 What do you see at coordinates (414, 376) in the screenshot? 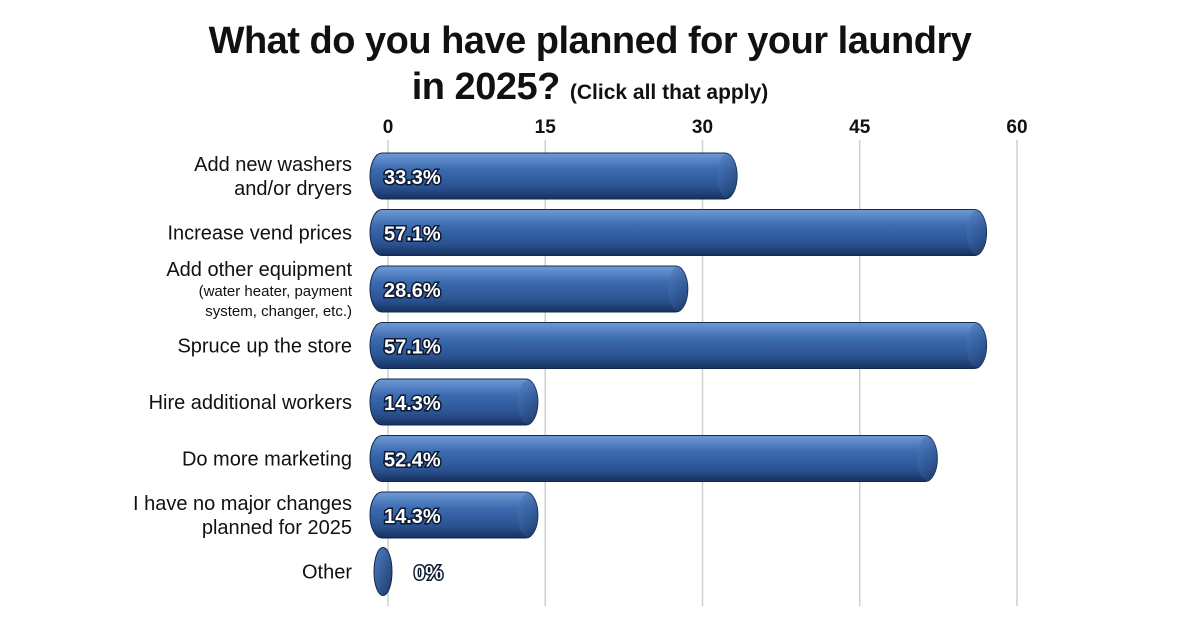
I see `data-labels: 33.3% 57.1% 28.6% 57.1% 14.3% 52.4% 14.3% 0%` at bounding box center [414, 376].